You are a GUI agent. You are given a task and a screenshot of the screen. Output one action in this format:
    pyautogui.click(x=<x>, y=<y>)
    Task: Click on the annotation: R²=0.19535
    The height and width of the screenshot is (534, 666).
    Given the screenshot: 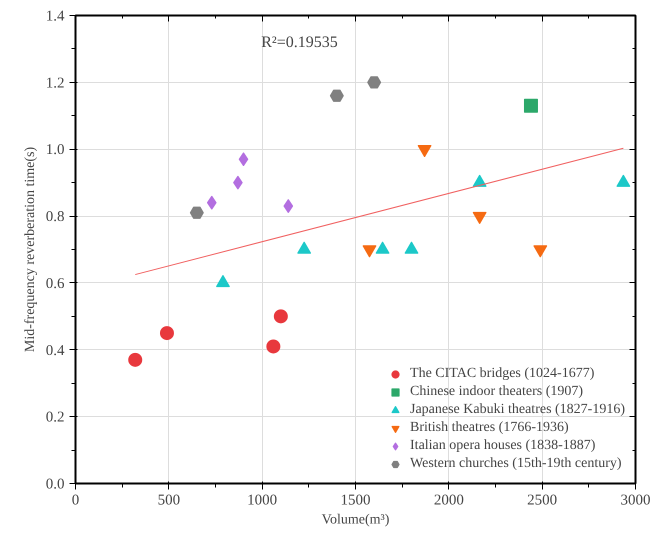 What is the action you would take?
    pyautogui.click(x=299, y=43)
    